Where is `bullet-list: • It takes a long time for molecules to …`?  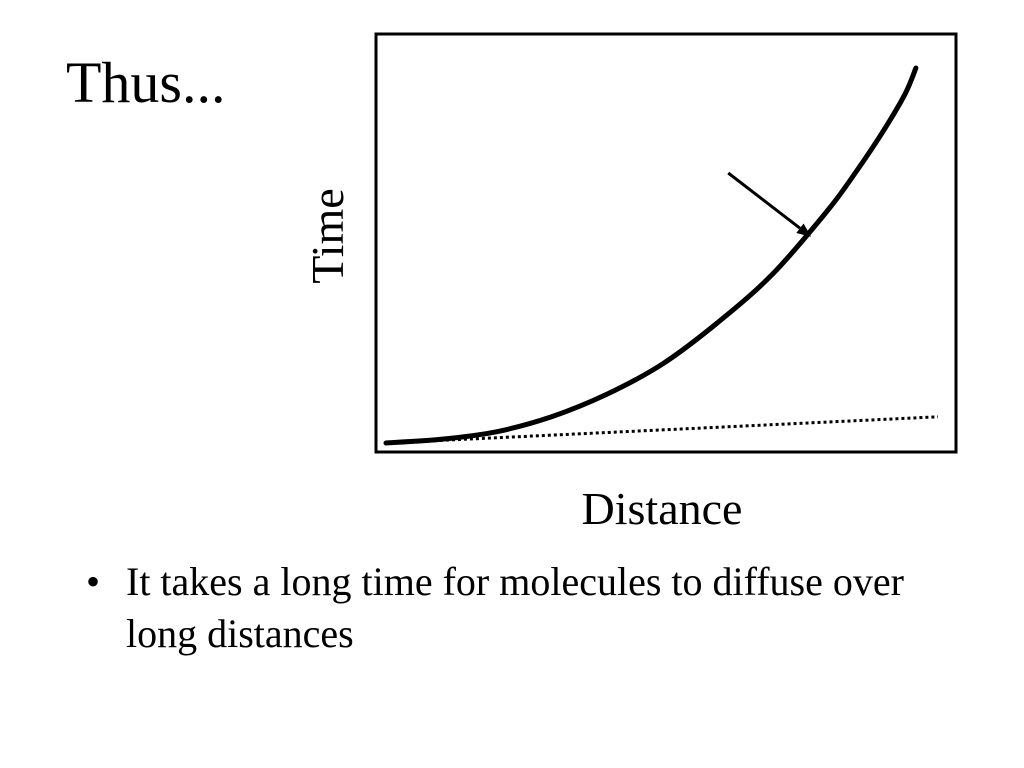
bullet-list: • It takes a long time for molecules to … is located at coordinates (526, 608).